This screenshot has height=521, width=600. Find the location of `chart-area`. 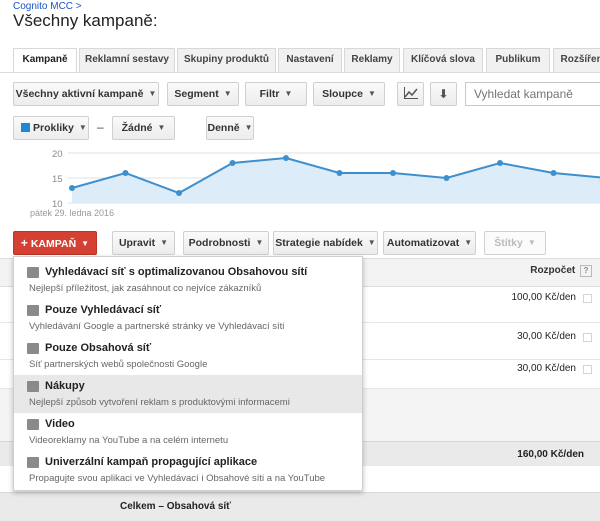

chart-area is located at coordinates (336, 180).